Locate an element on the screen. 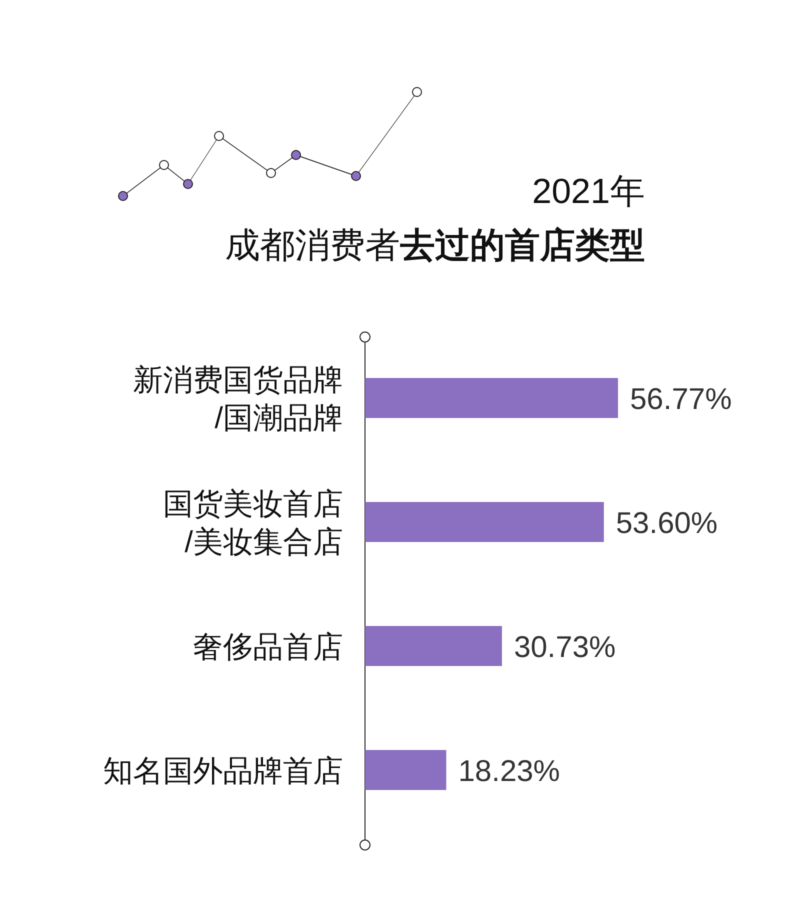  data-label: 18.23% is located at coordinates (509, 771).